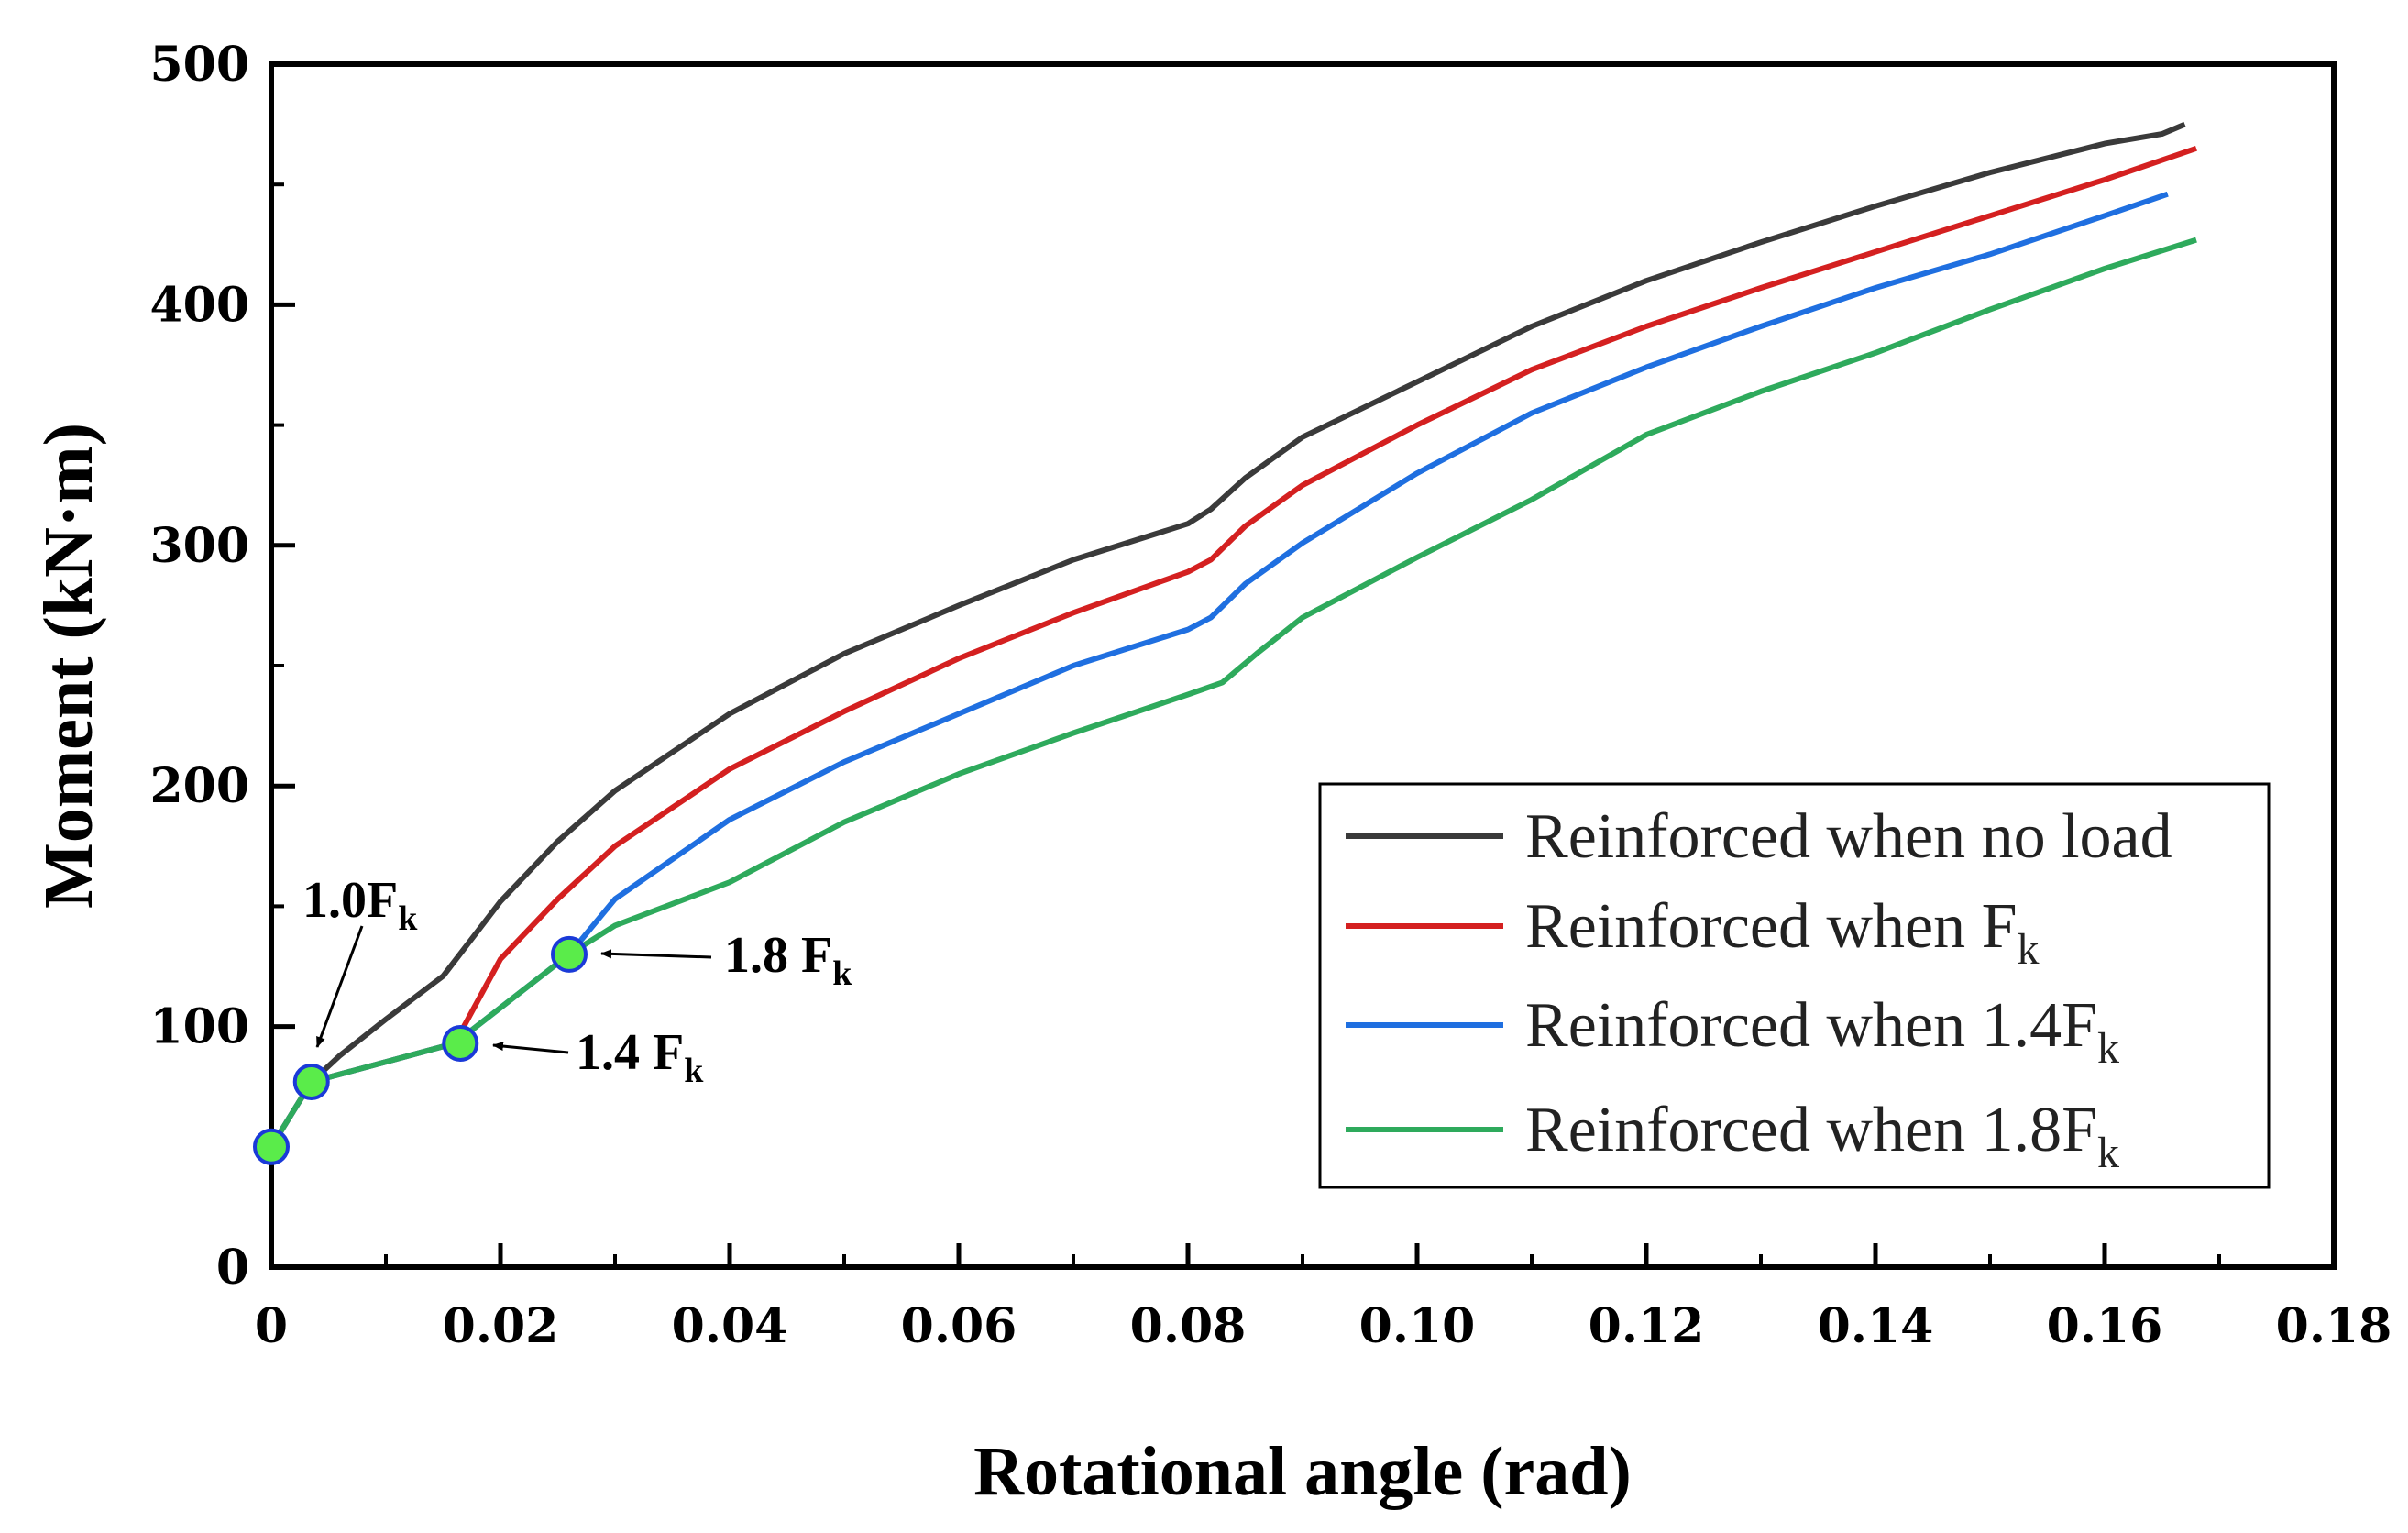 This screenshot has height=1533, width=2408. I want to click on y-axis-title: Moment (kN·m), so click(68, 666).